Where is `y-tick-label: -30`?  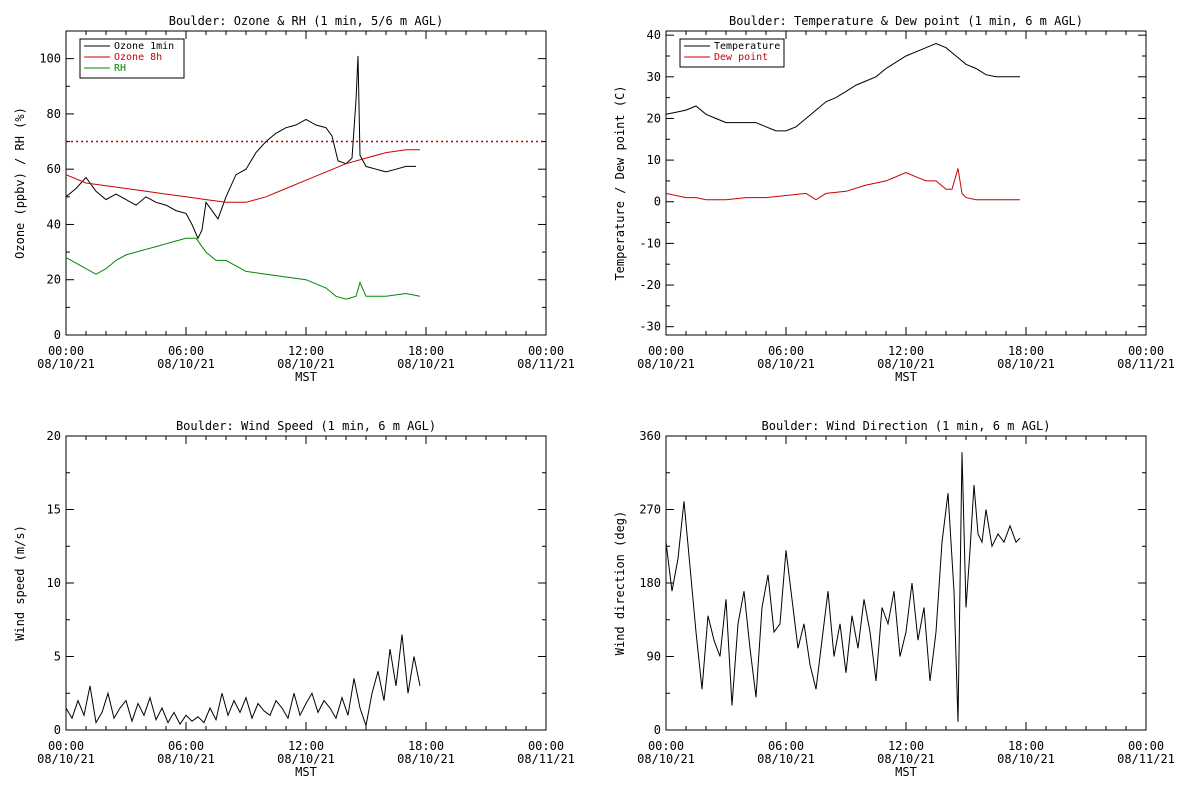
y-tick-label: -30 is located at coordinates (650, 327).